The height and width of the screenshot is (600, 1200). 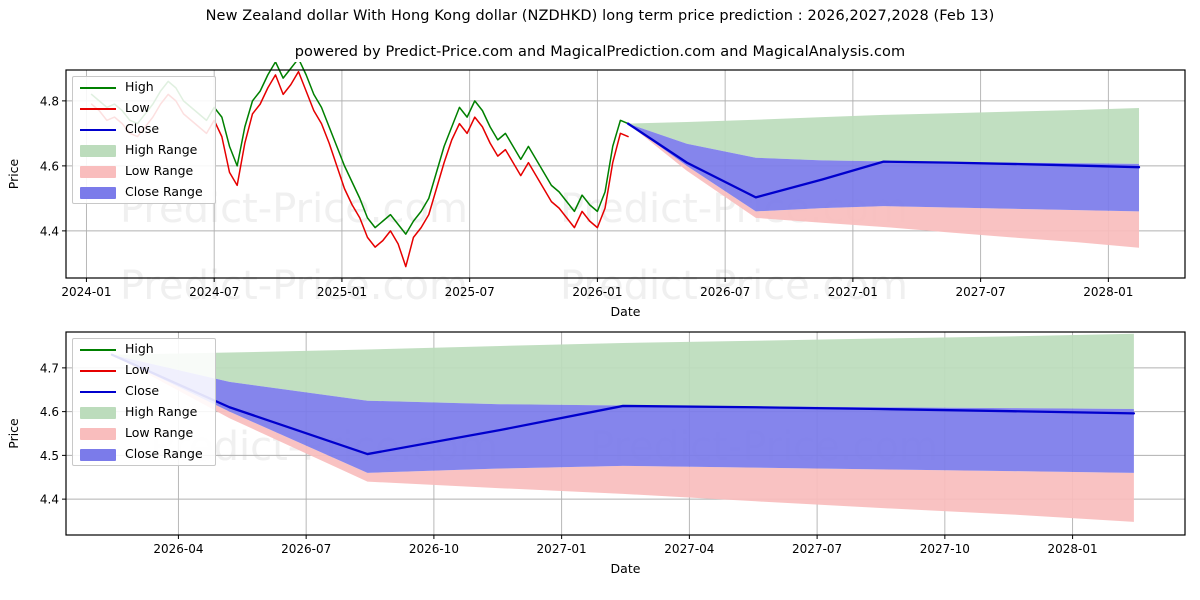 What do you see at coordinates (178, 549) in the screenshot?
I see `x-tick-label: 2026-04` at bounding box center [178, 549].